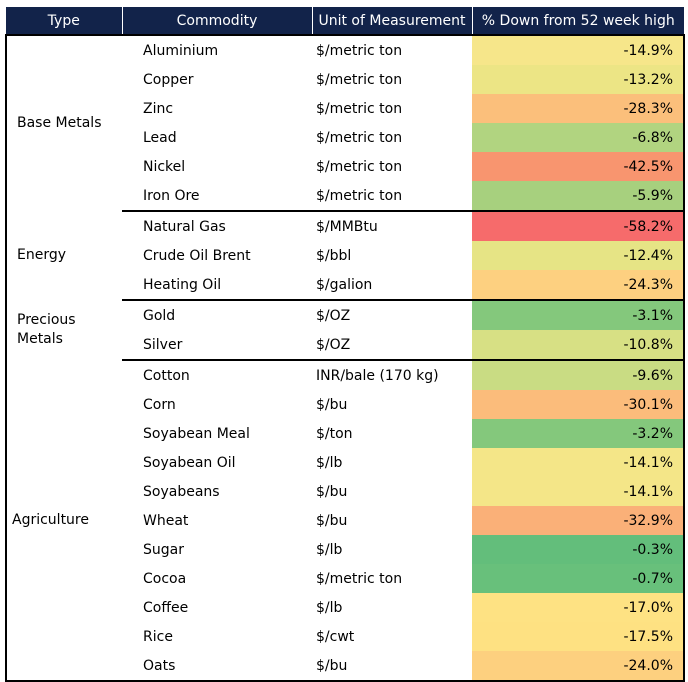 Image resolution: width=688 pixels, height=682 pixels. Describe the element at coordinates (578, 607) in the screenshot. I see `pct-down-cell: -17.0%` at that location.